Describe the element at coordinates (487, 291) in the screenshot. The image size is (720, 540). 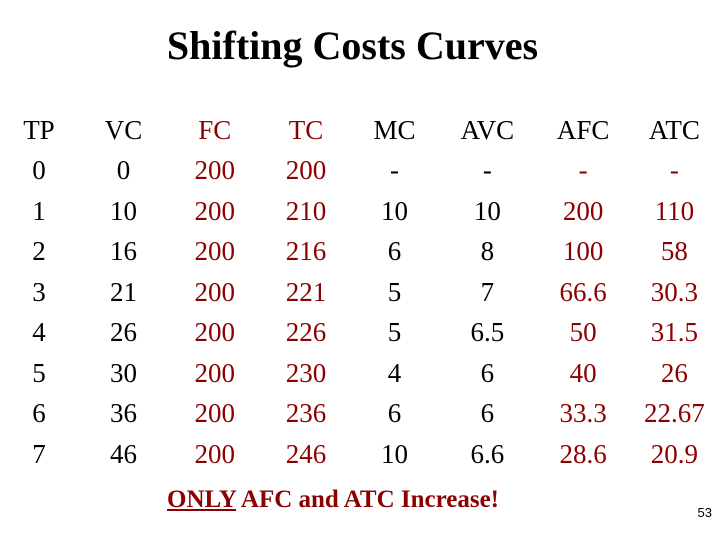
I see `cell-avc: 7` at that location.